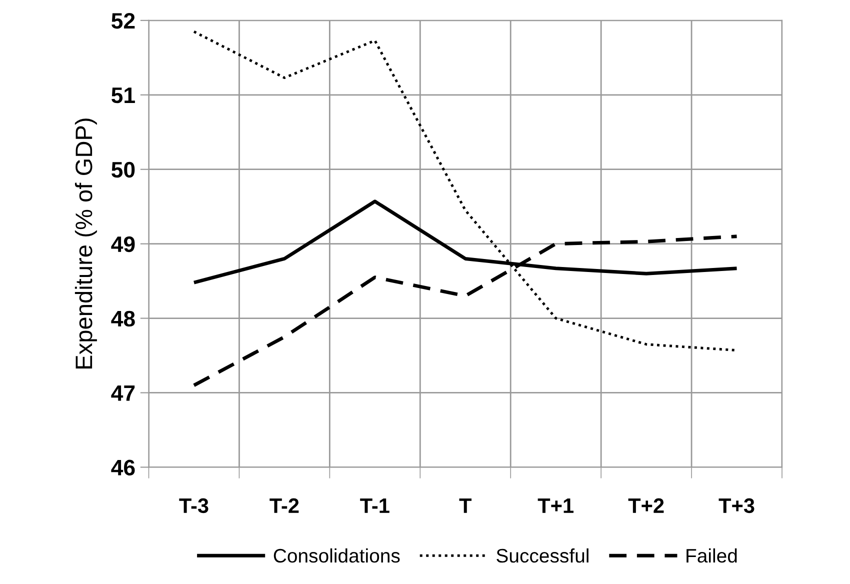 Image resolution: width=850 pixels, height=584 pixels. What do you see at coordinates (337, 555) in the screenshot?
I see `legend-label: Consolidations` at bounding box center [337, 555].